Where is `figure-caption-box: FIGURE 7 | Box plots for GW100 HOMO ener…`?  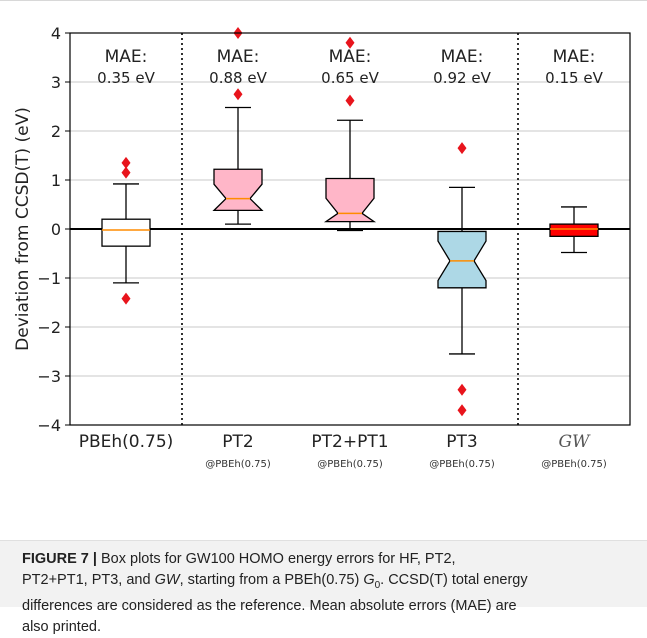 figure-caption-box: FIGURE 7 | Box plots for GW100 HOMO ener… is located at coordinates (323, 587).